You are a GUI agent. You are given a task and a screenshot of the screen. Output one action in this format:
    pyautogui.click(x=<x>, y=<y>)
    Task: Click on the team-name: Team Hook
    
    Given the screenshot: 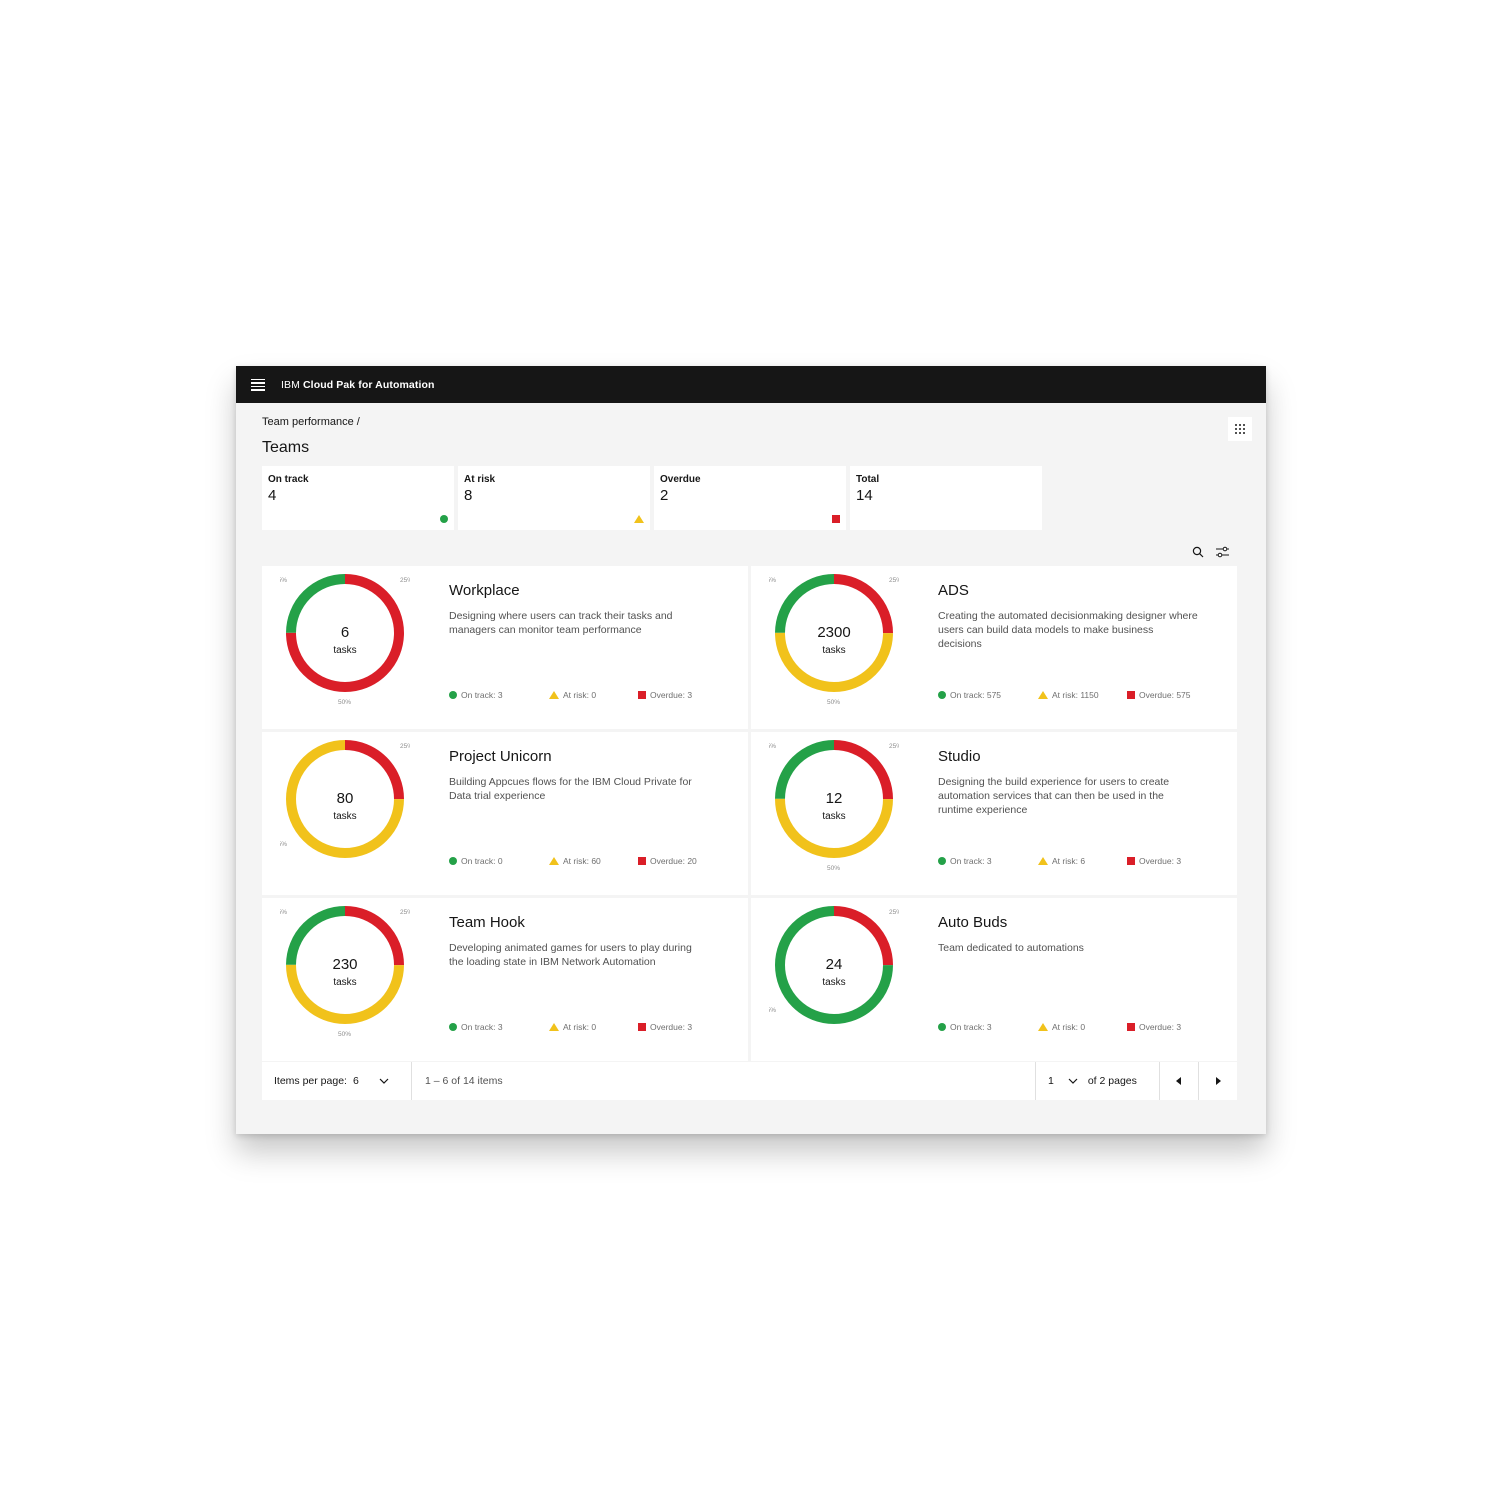 What is the action you would take?
    pyautogui.click(x=487, y=922)
    